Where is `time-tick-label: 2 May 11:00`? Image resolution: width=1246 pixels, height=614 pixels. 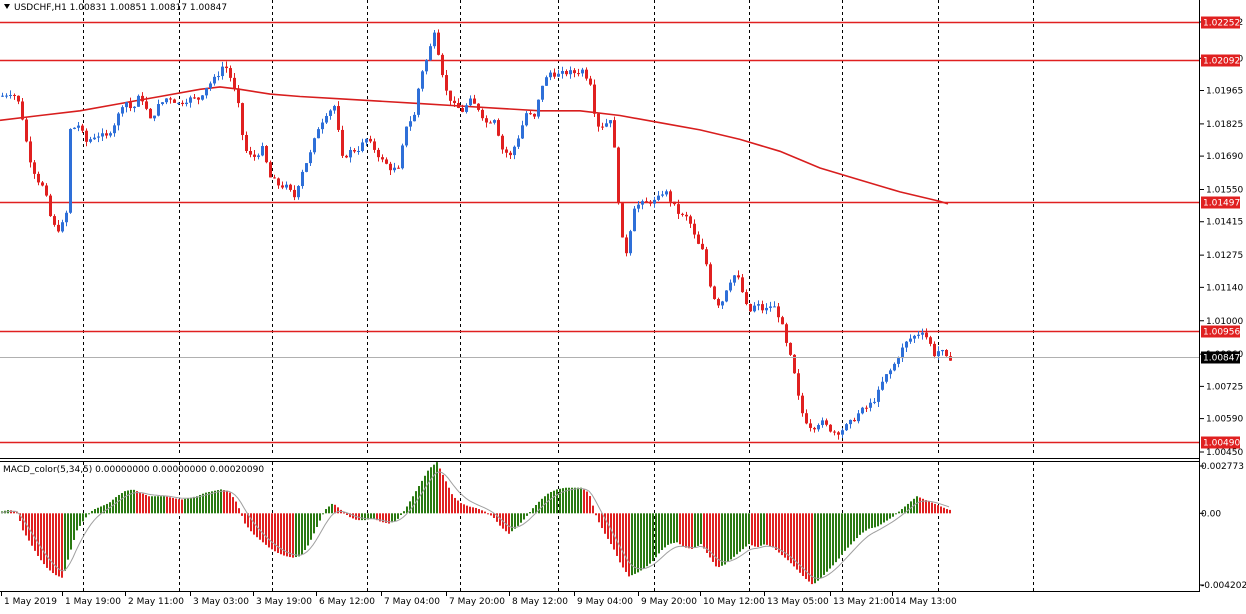 time-tick-label: 2 May 11:00 is located at coordinates (156, 602).